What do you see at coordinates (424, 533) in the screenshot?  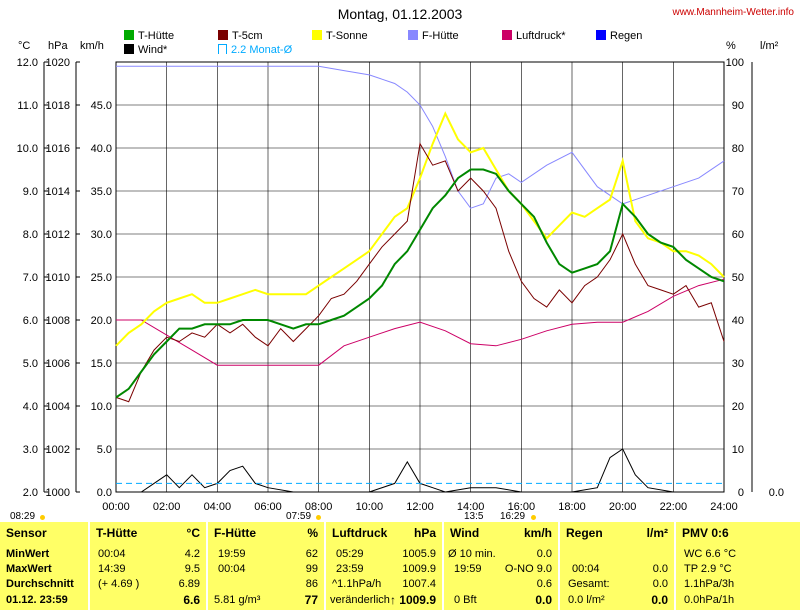 I see `luftdruck-unit: hPa` at bounding box center [424, 533].